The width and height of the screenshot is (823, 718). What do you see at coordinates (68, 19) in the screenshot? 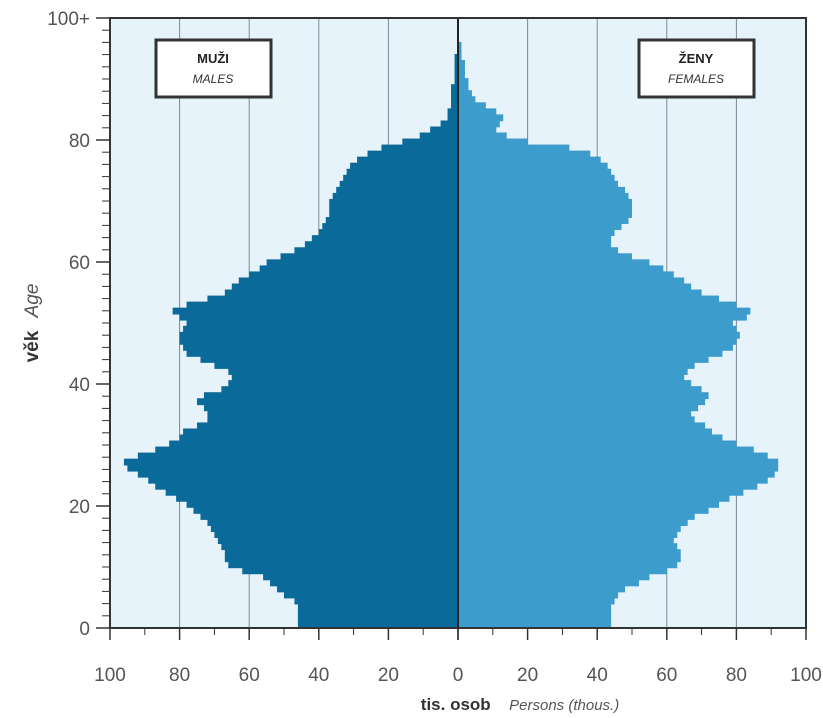
I see `y-tick-label-100: 100+` at bounding box center [68, 19].